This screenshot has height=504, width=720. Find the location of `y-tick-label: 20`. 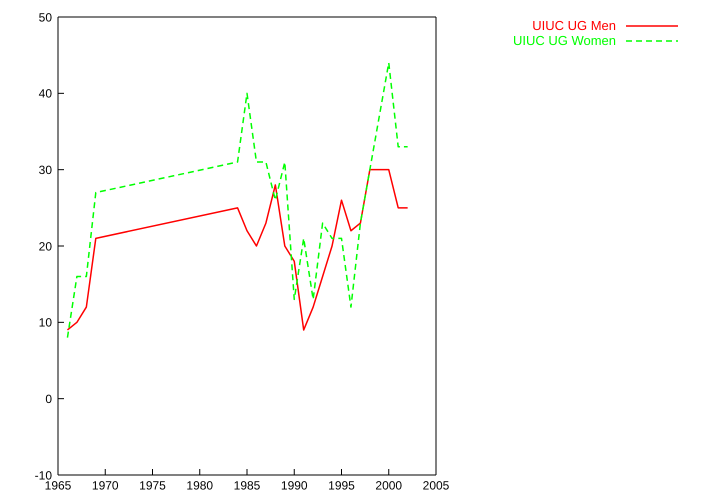

y-tick-label: 20 is located at coordinates (45, 246).